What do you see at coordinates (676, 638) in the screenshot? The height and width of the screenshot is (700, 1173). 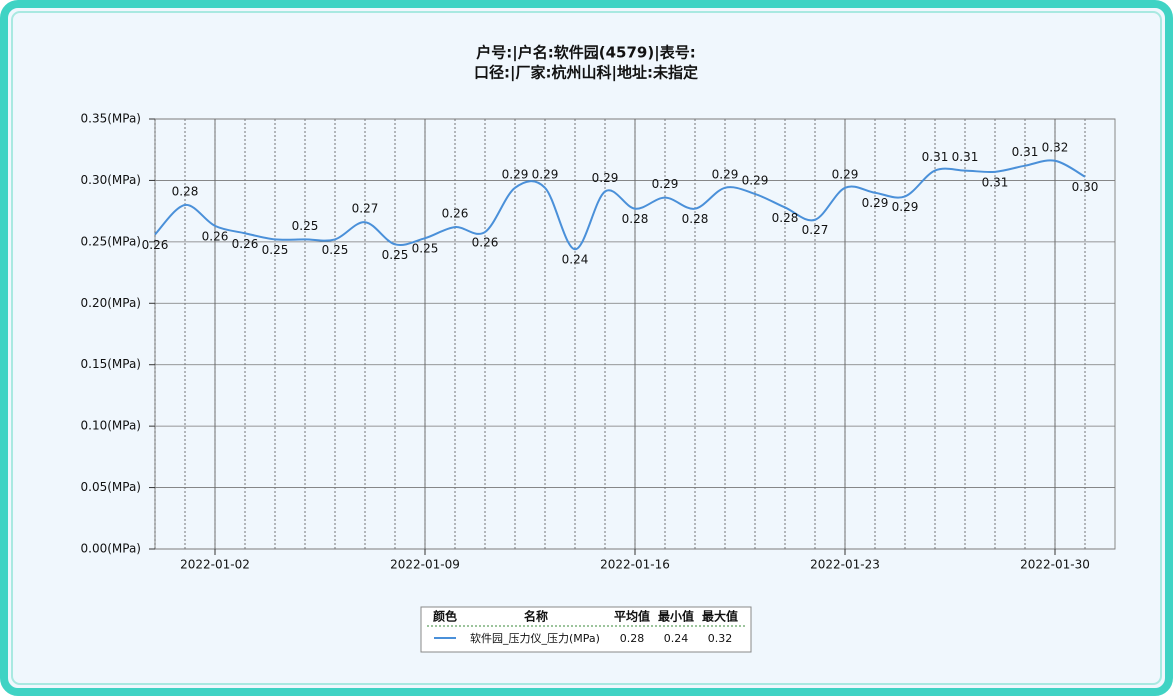 I see `legend-stat: 0.24` at bounding box center [676, 638].